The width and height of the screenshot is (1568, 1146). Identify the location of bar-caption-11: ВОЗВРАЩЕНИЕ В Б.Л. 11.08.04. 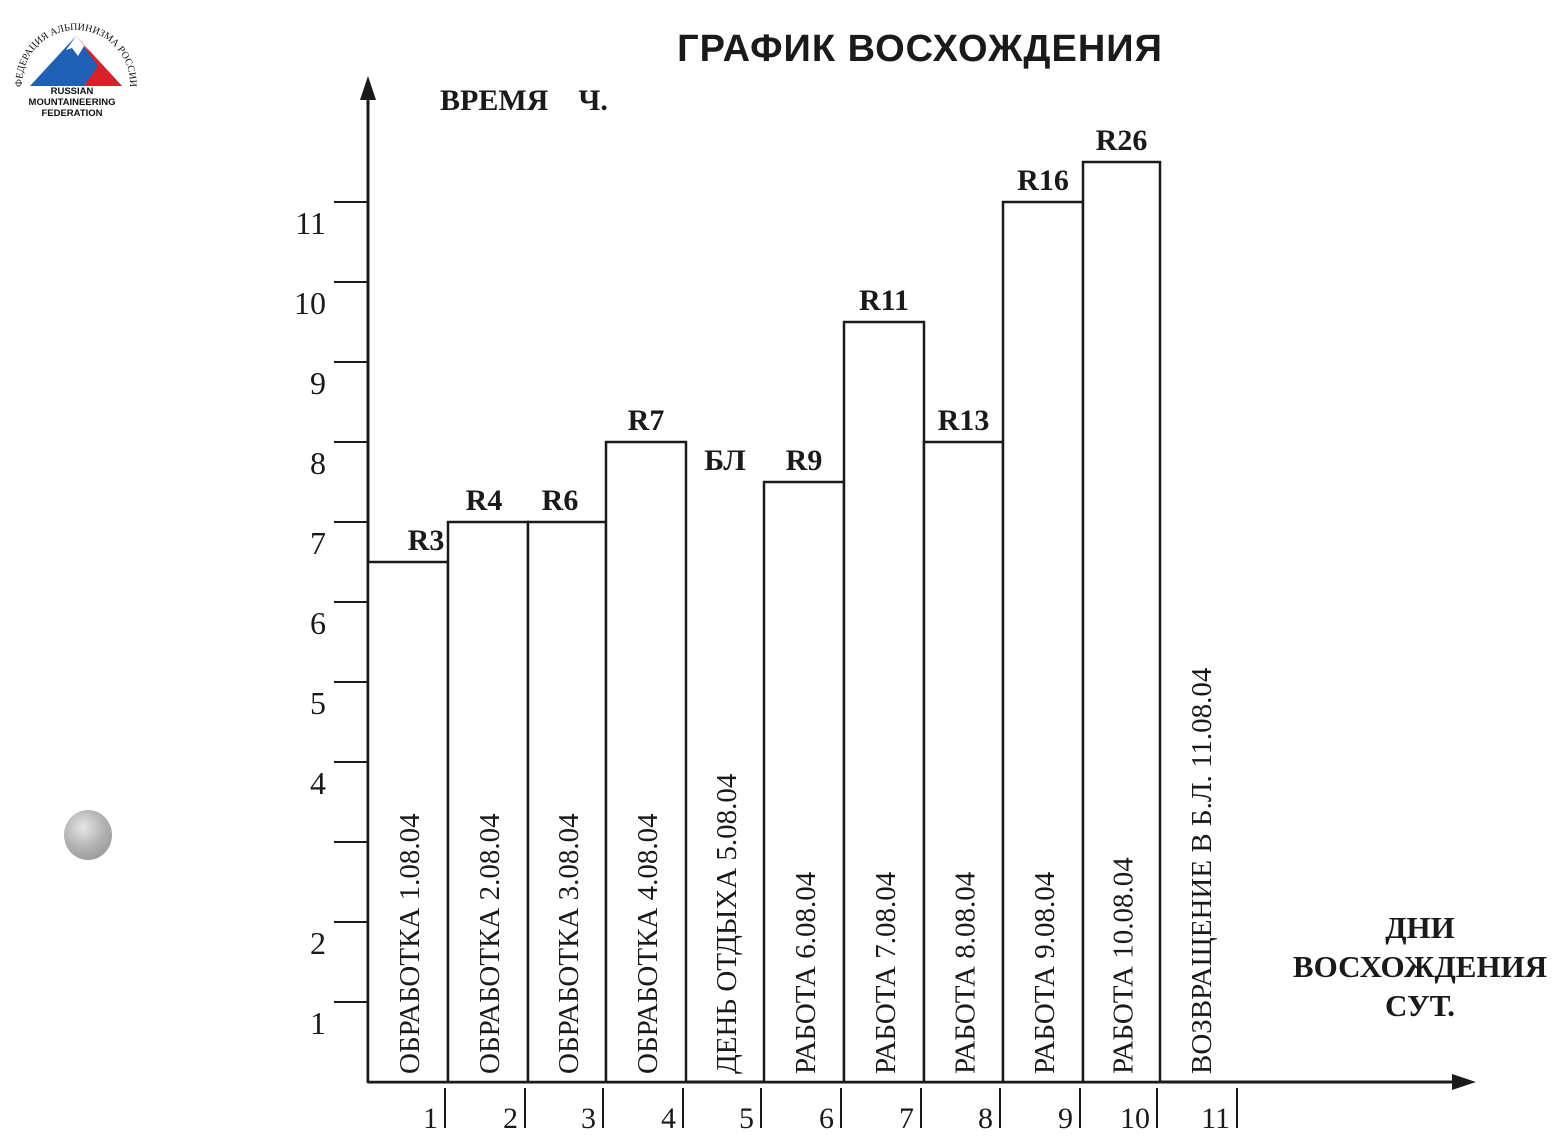
(1202, 870).